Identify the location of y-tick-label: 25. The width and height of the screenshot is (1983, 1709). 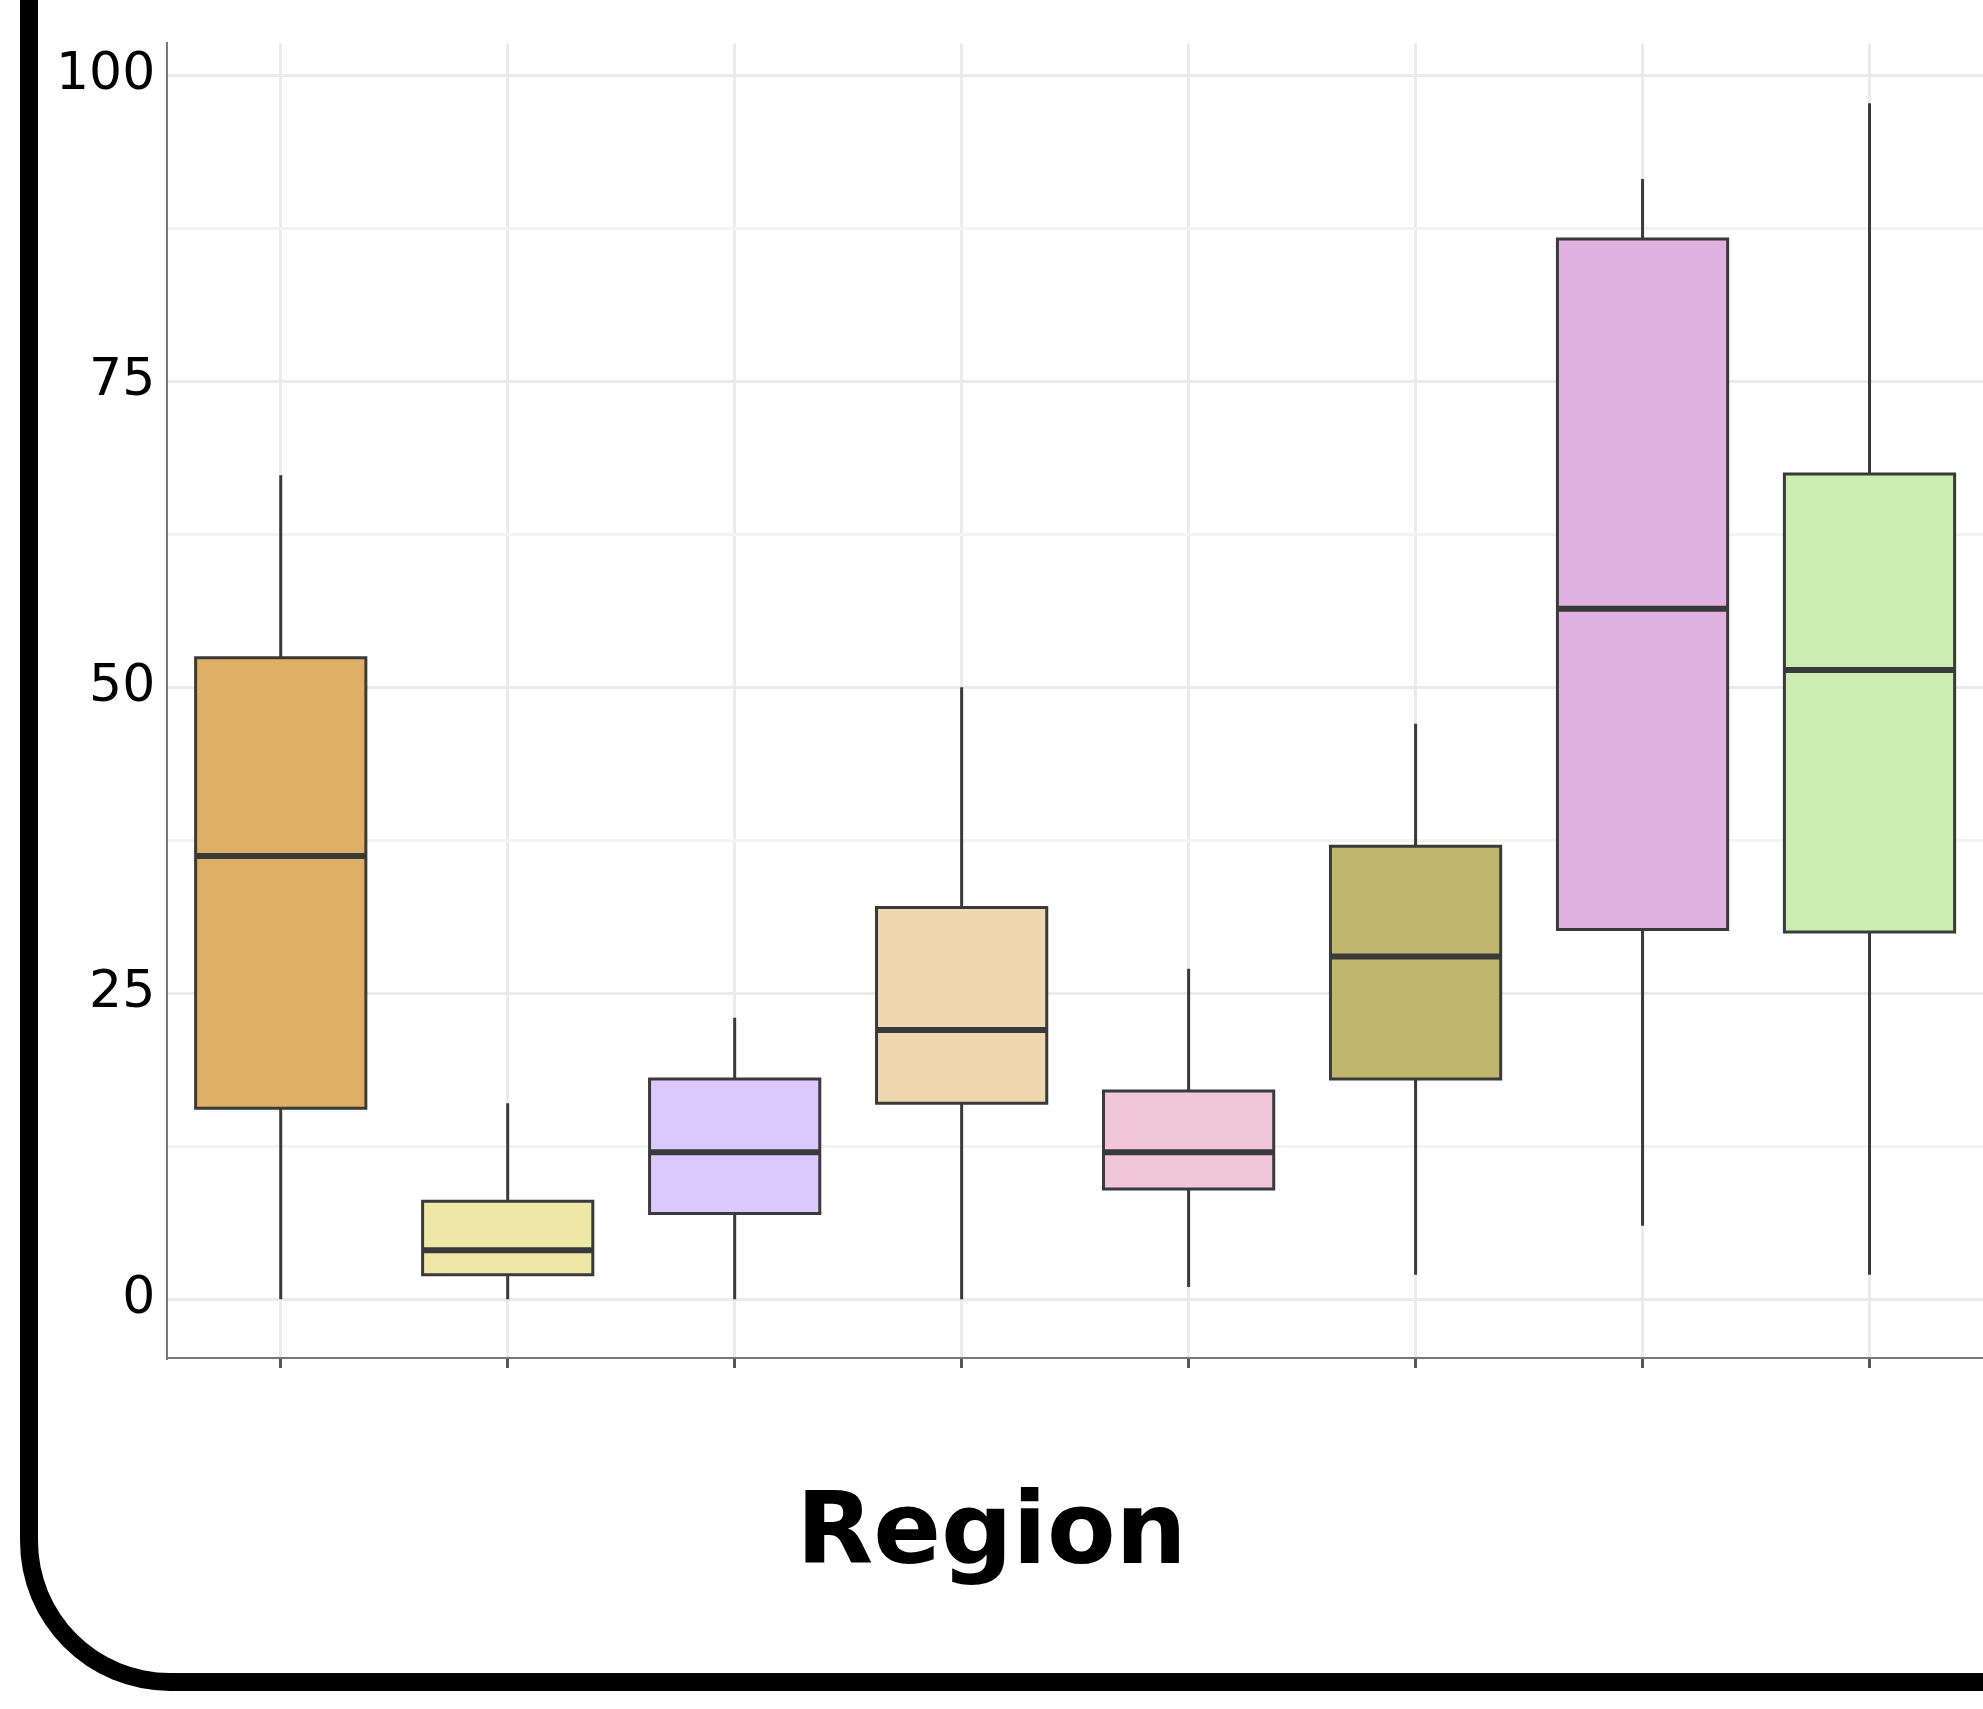
(122, 988).